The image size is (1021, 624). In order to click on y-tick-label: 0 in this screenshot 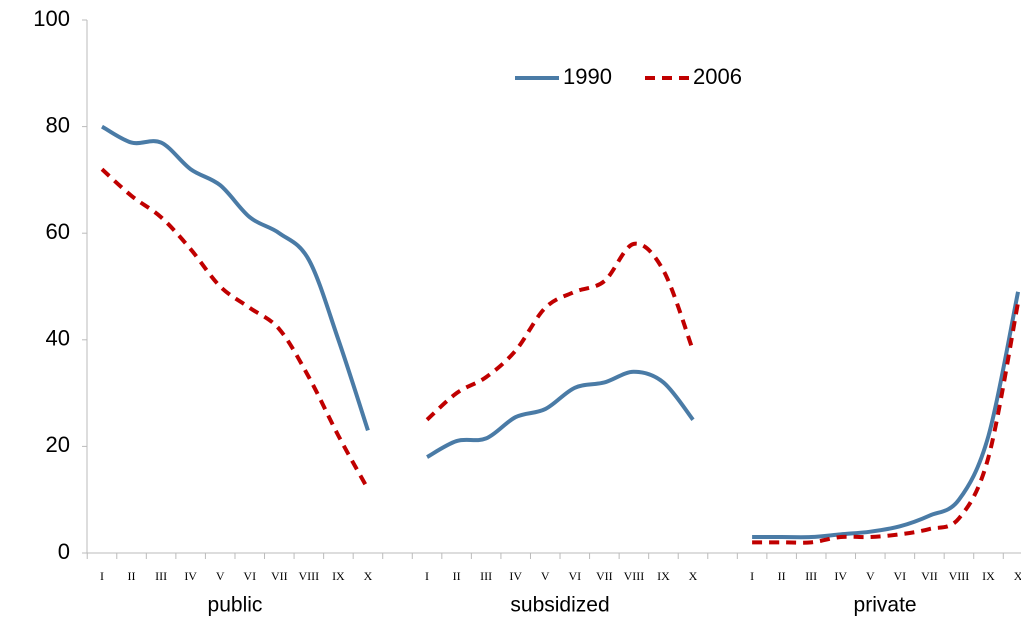, I will do `click(64, 551)`.